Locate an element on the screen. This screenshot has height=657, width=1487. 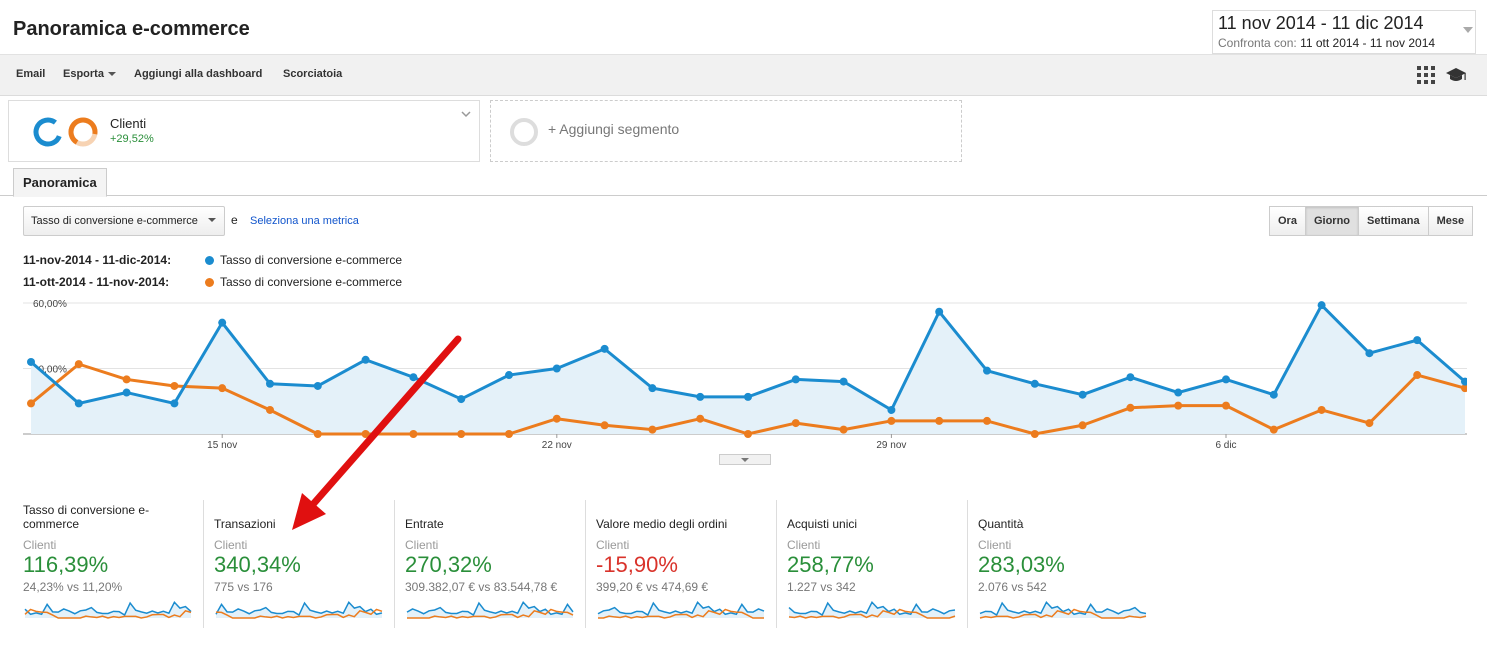
x-tick-label: 6 dic is located at coordinates (1225, 445).